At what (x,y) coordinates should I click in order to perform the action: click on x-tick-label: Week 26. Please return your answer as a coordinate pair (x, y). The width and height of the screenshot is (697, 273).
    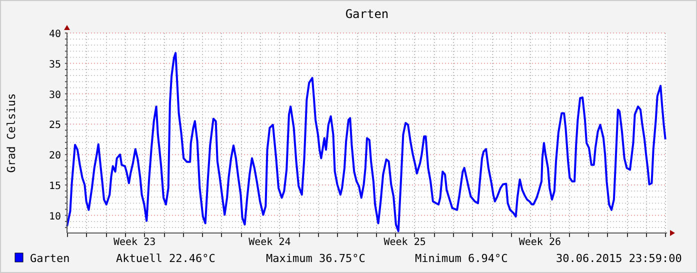
    Looking at the image, I should click on (539, 242).